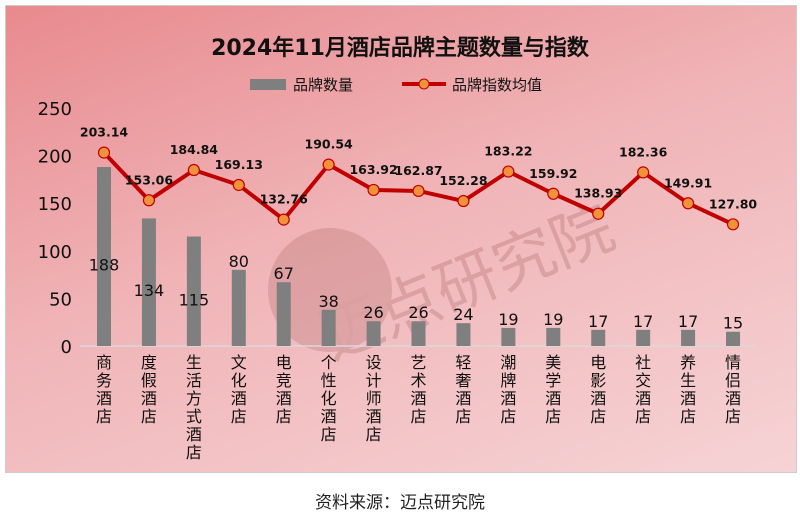  What do you see at coordinates (55, 157) in the screenshot?
I see `y-tick-label: 200` at bounding box center [55, 157].